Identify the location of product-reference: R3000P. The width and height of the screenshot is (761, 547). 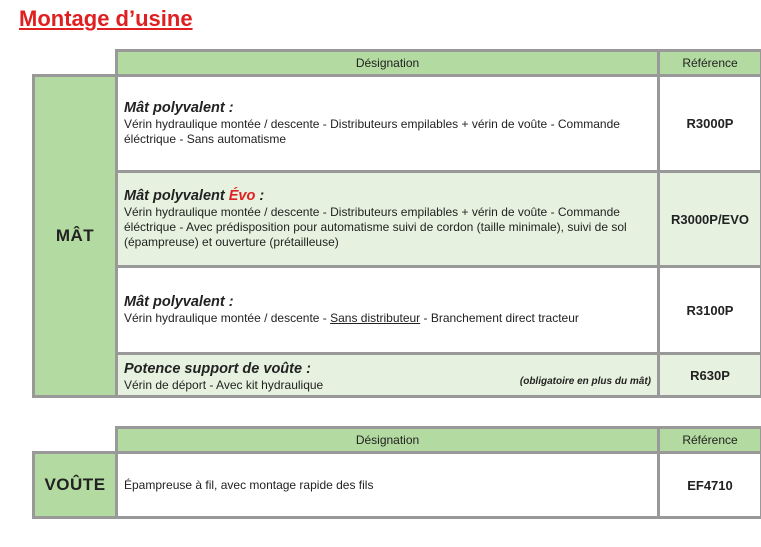
(709, 123).